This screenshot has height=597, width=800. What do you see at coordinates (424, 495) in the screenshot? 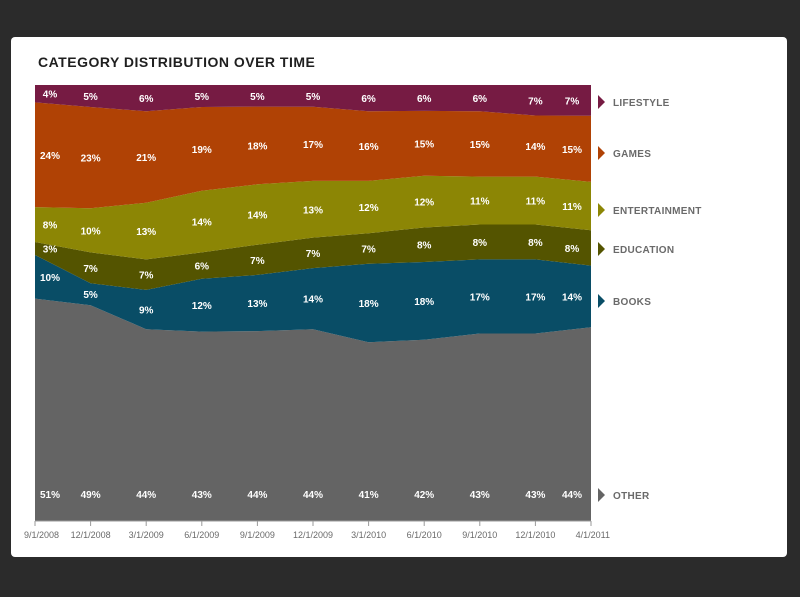
I see `value-label-other: 42%` at bounding box center [424, 495].